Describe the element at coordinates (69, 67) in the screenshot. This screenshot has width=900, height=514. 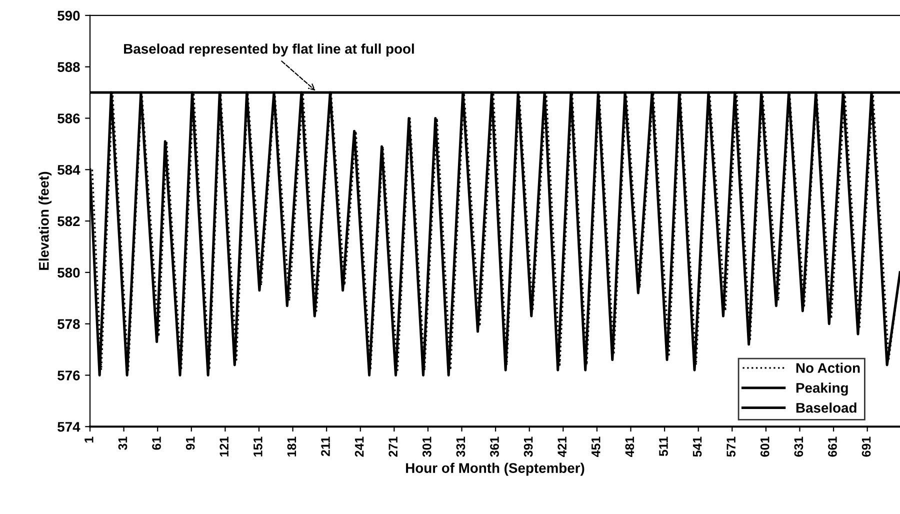
I see `y-tick-label: 588` at that location.